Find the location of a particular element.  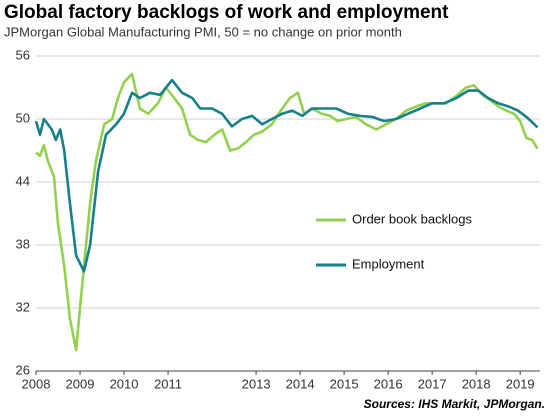

x-tick-label: 2016 is located at coordinates (388, 383).